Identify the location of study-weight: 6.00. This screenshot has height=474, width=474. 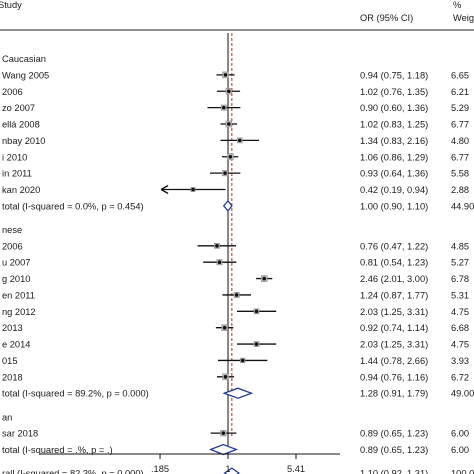
(460, 434).